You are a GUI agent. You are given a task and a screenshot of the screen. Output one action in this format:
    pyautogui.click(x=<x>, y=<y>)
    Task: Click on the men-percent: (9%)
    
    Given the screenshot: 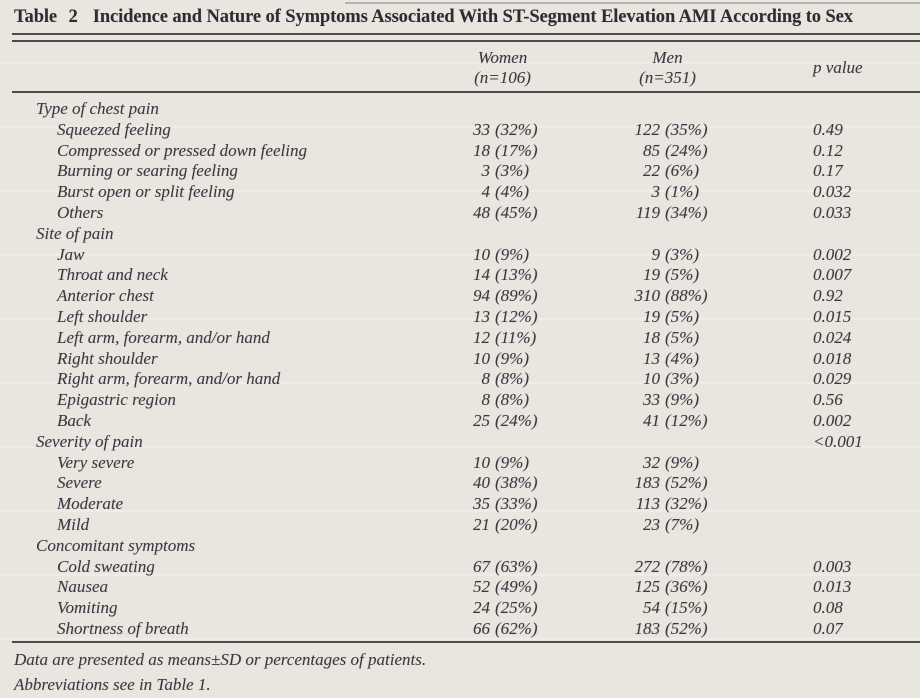 What is the action you would take?
    pyautogui.click(x=682, y=462)
    